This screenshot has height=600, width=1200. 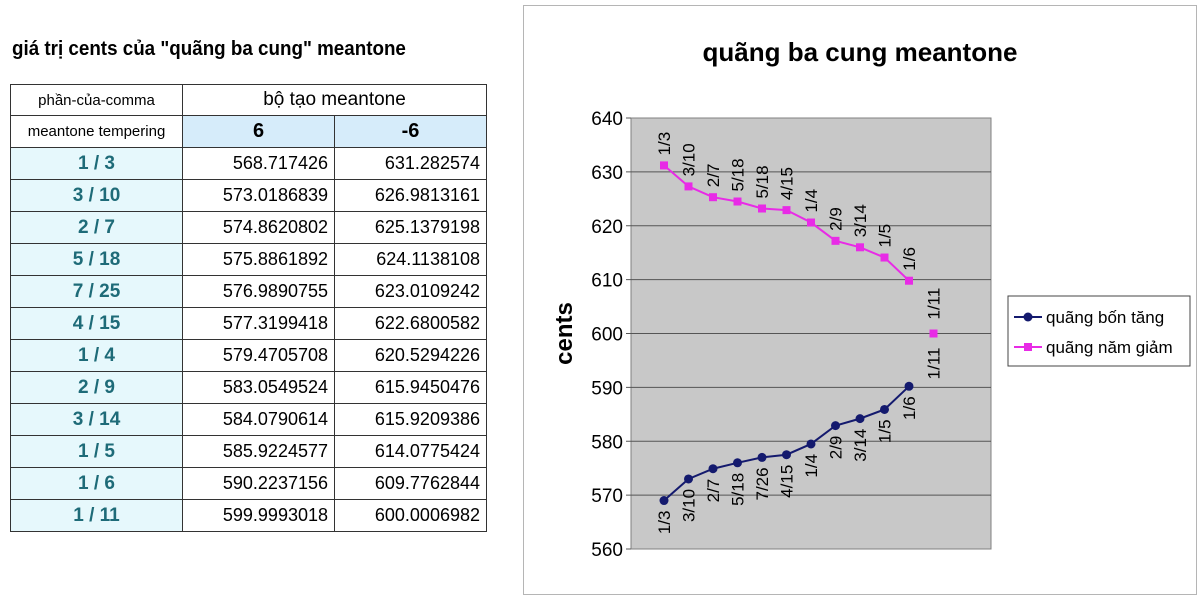 What do you see at coordinates (258, 515) in the screenshot?
I see `row-value-positive: 599.9993018` at bounding box center [258, 515].